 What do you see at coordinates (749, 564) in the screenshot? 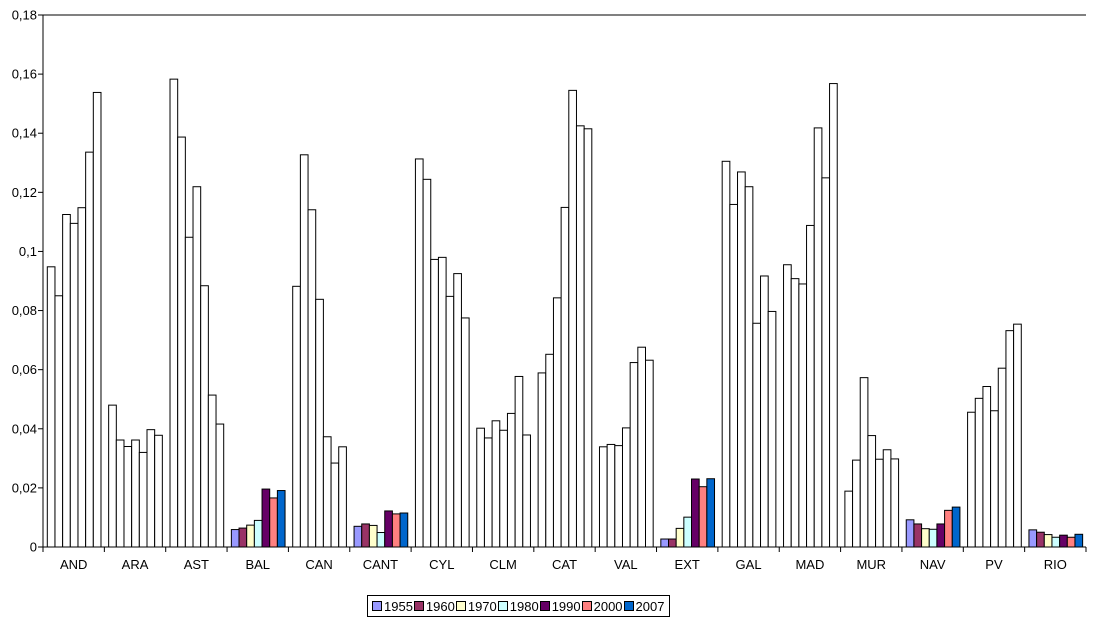
I see `x-tick-label: GAL` at bounding box center [749, 564].